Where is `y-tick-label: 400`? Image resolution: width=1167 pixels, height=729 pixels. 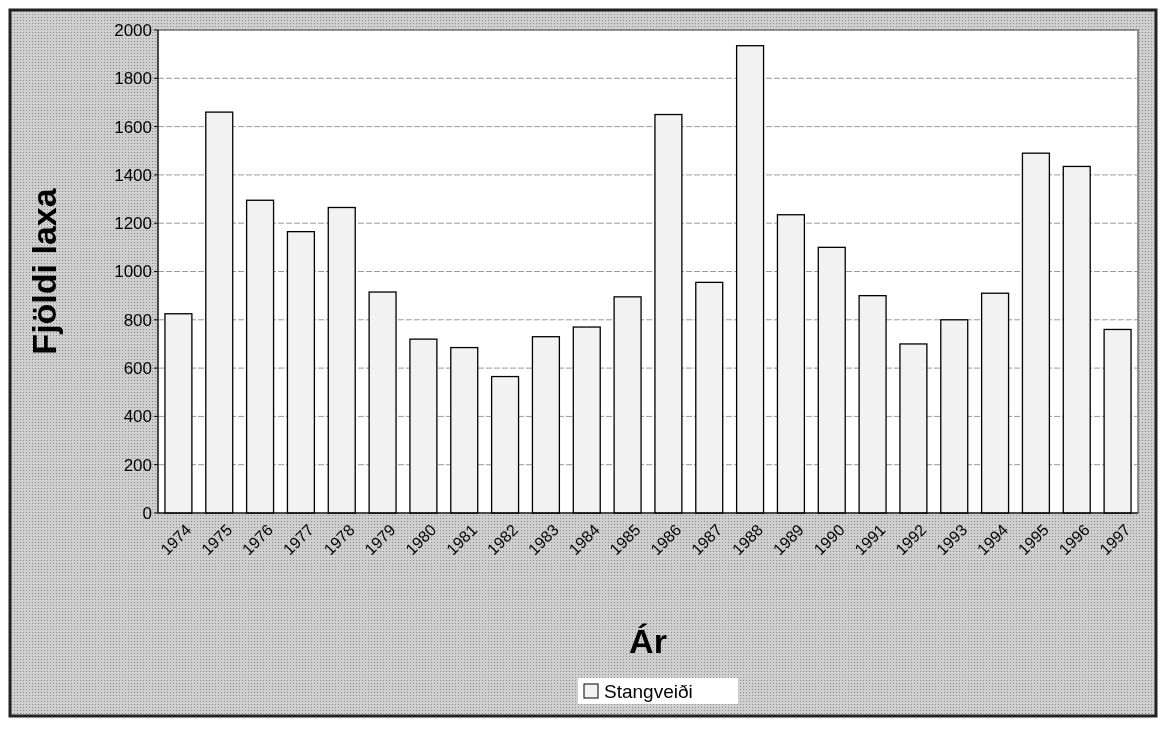 y-tick-label: 400 is located at coordinates (137, 417).